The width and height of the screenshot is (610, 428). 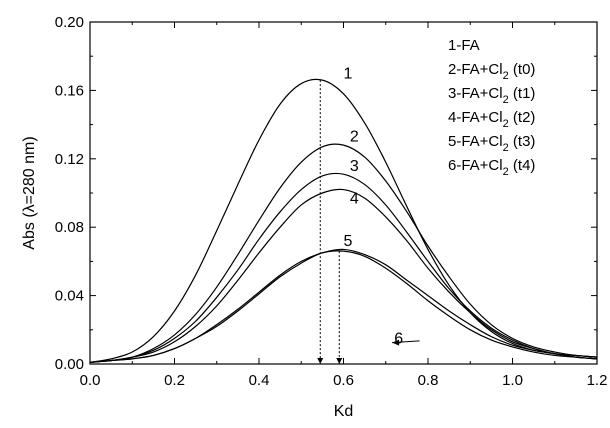 I want to click on x-tick-label: 1.0, so click(x=512, y=380).